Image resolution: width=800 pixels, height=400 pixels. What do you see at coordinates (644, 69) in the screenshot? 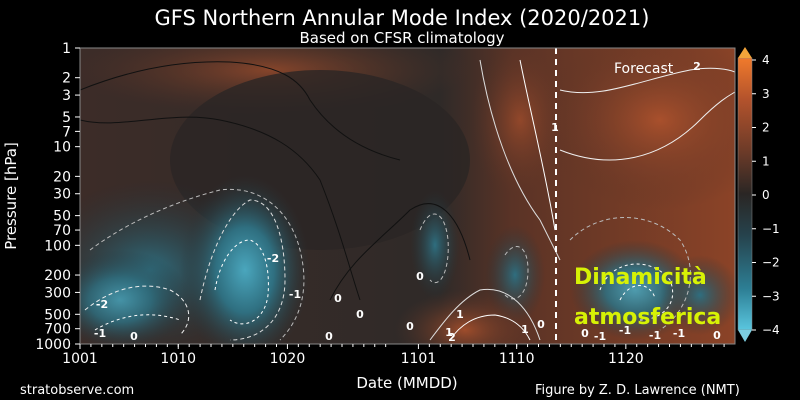
I see `forecast-label: Forecast` at bounding box center [644, 69].